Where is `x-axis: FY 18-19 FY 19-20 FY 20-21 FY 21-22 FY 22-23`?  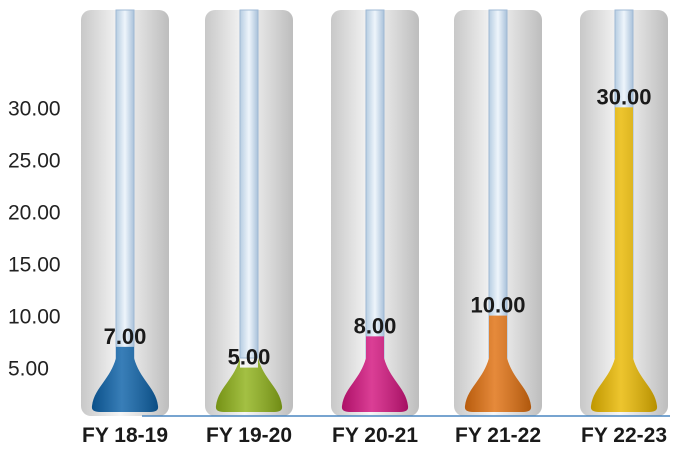 x-axis: FY 18-19 FY 19-20 FY 20-21 FY 21-22 FY 22-23 is located at coordinates (374, 435).